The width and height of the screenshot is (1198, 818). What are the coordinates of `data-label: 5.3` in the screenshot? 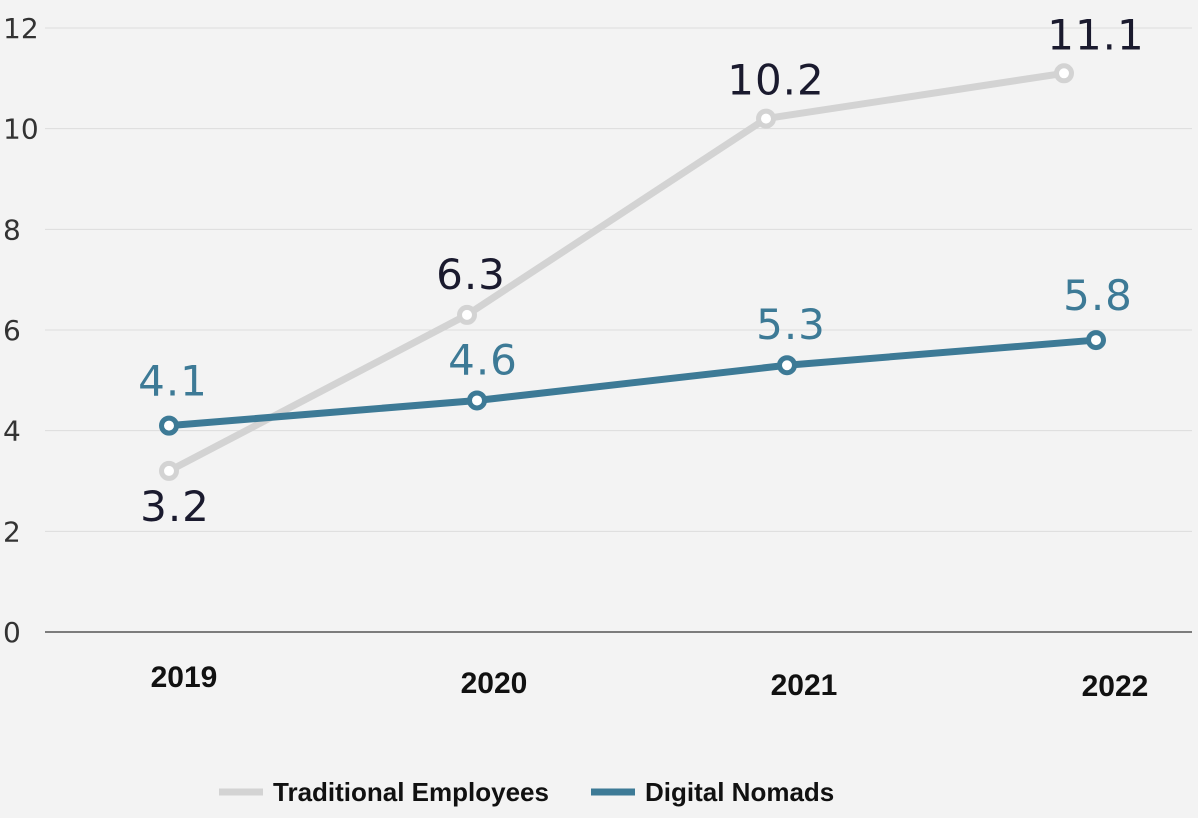 It's located at (791, 324).